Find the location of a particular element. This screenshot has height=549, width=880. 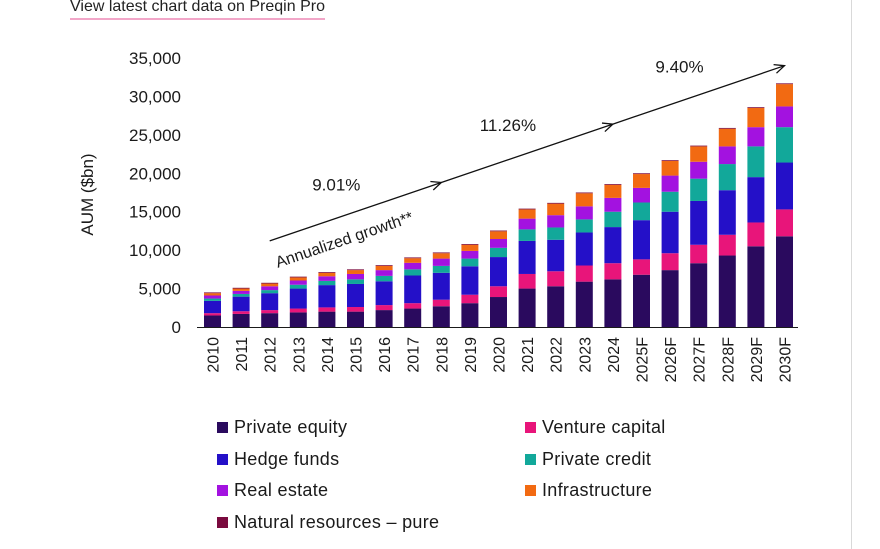

bar-stack-2016 is located at coordinates (384, 296).